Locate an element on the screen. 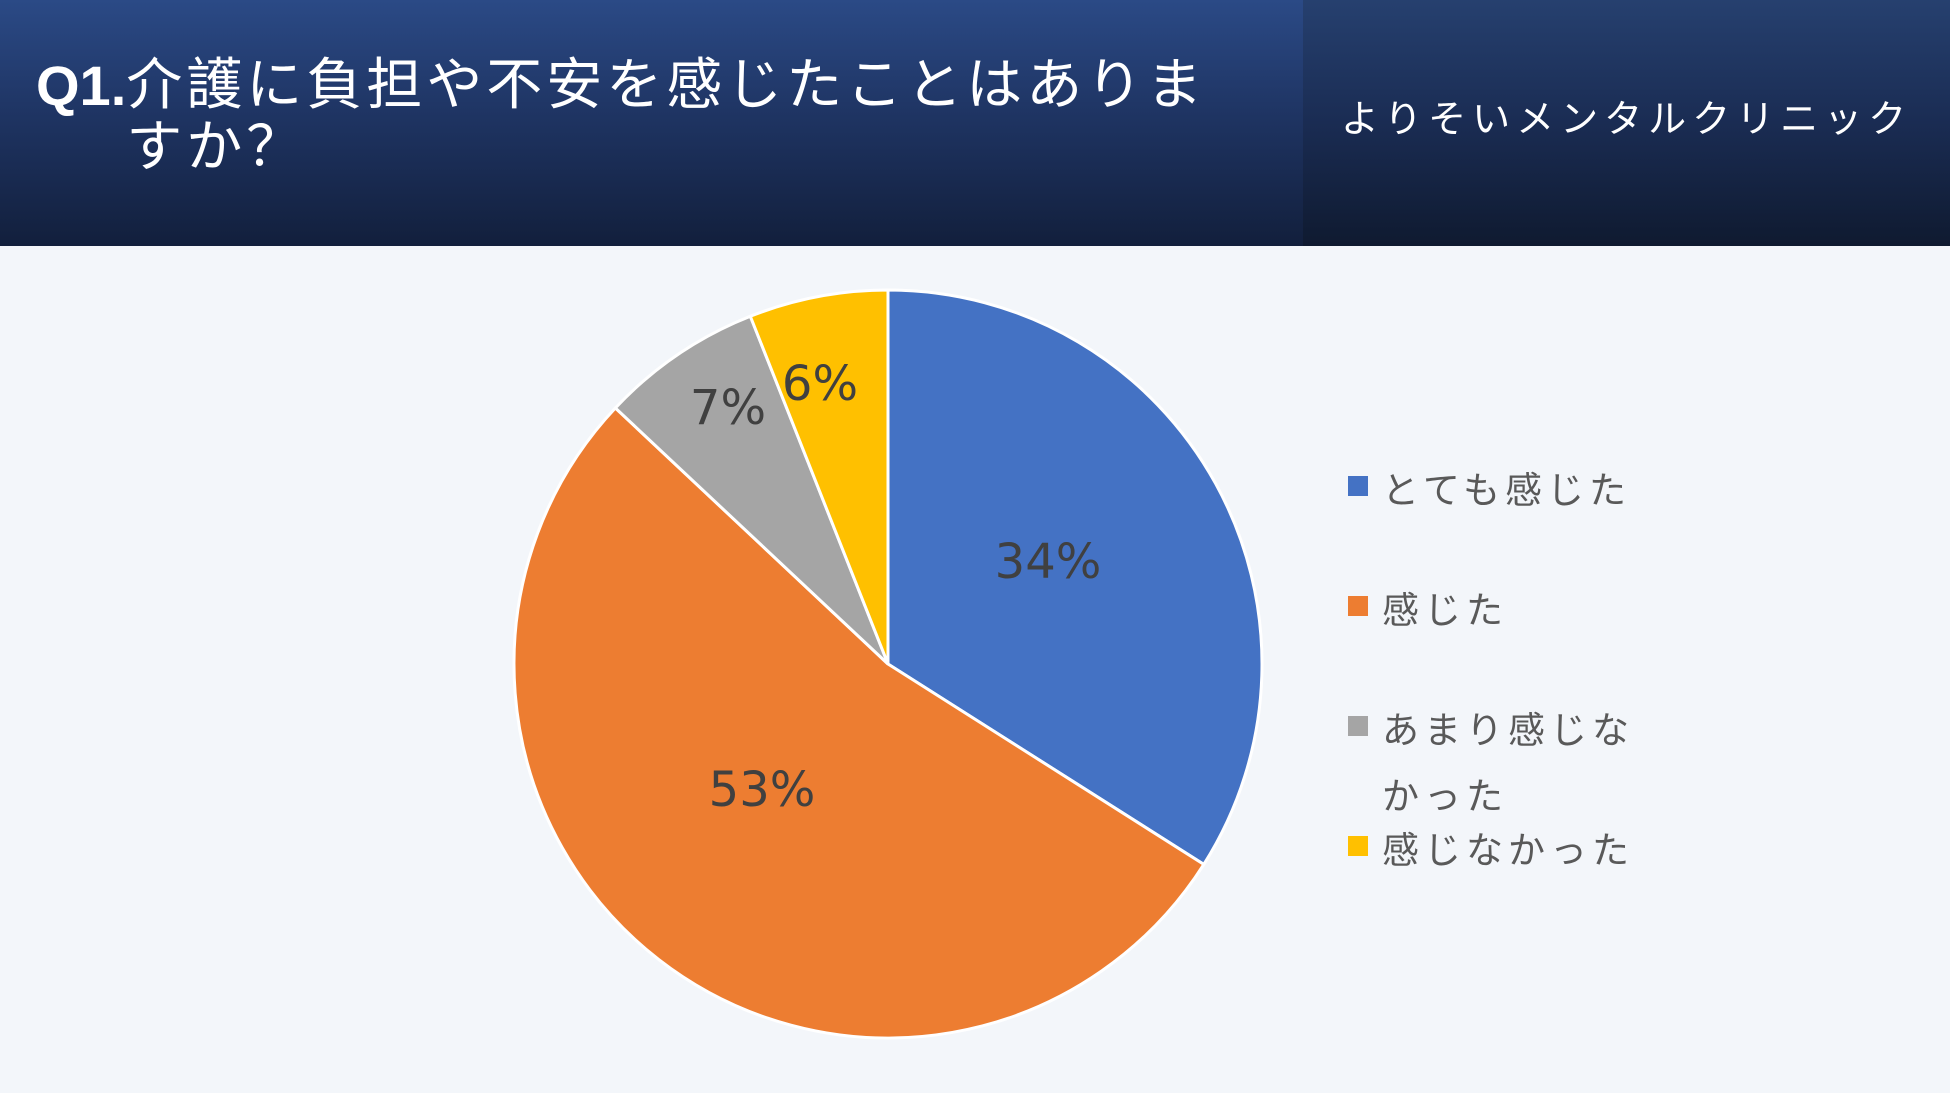 The image size is (1950, 1093). pie-slice-very-felt is located at coordinates (1075, 577).